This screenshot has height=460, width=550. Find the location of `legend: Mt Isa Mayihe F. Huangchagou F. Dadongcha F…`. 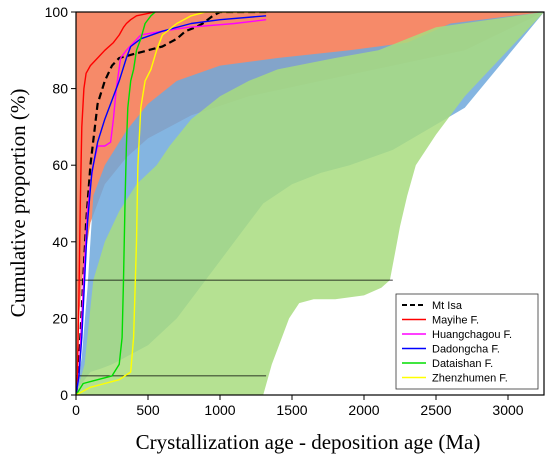

legend: Mt Isa Mayihe F. Huangchagou F. Dadongcha F… is located at coordinates (467, 341).